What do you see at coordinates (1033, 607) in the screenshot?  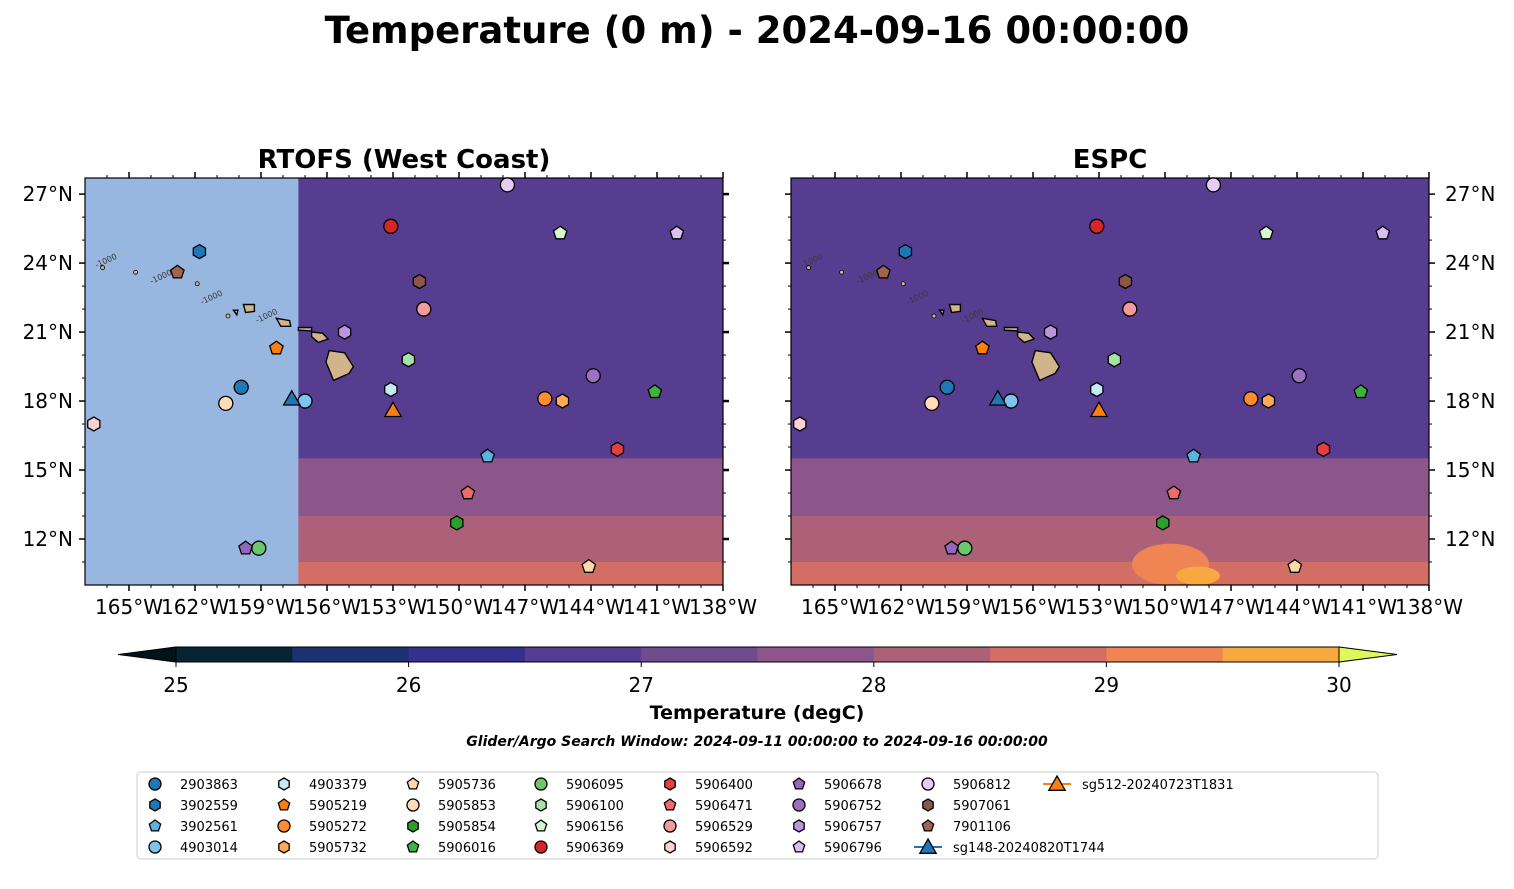 I see `x-tick-label: 156°W` at bounding box center [1033, 607].